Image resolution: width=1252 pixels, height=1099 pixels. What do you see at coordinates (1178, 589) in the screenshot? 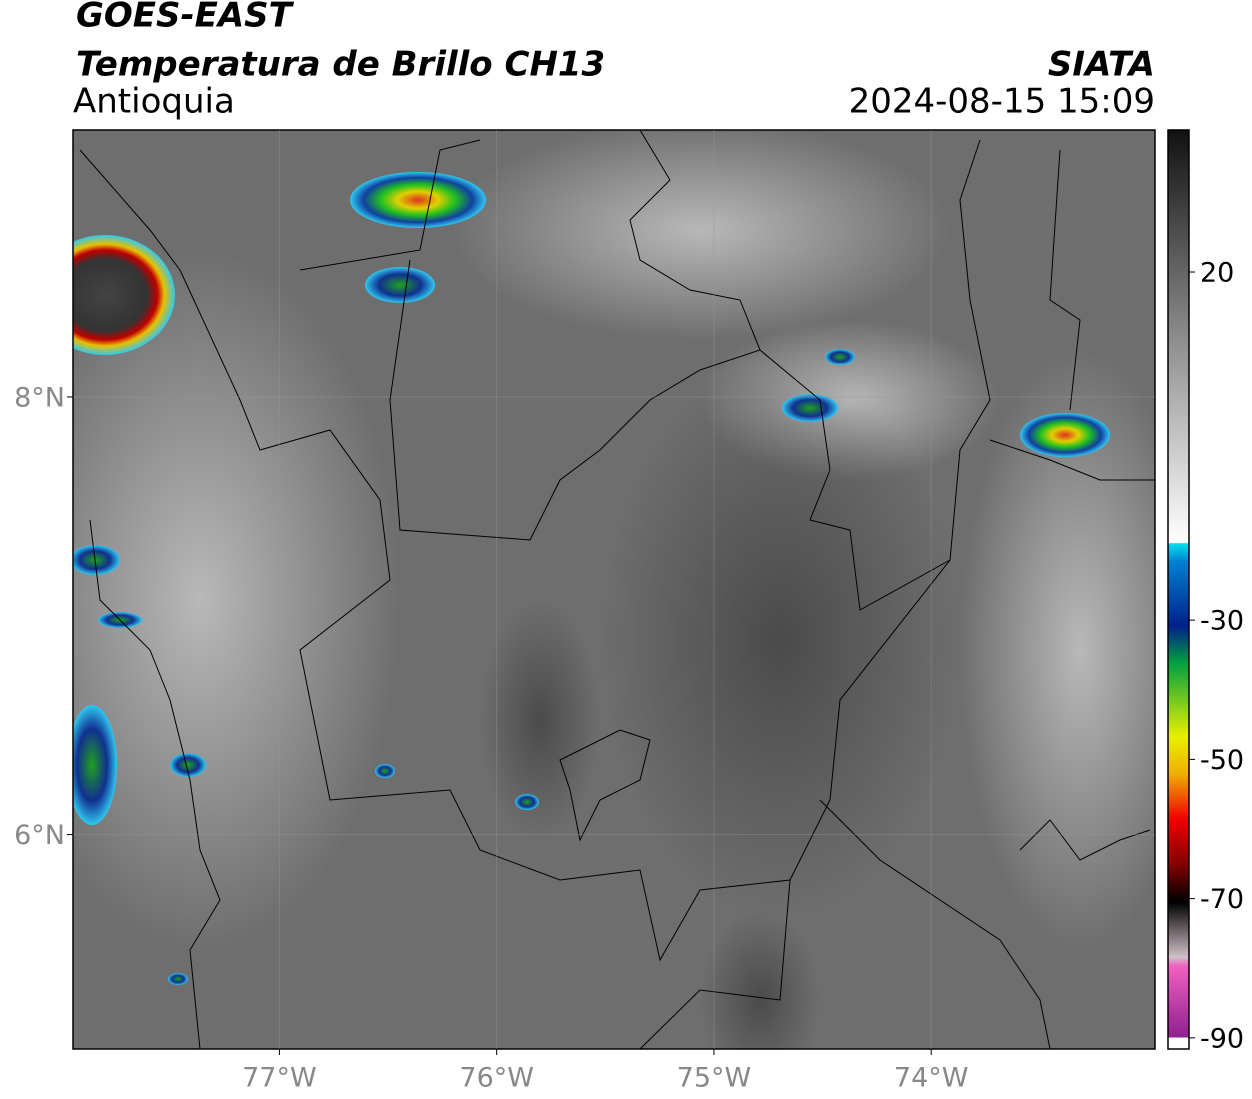
I see `colorbar` at bounding box center [1178, 589].